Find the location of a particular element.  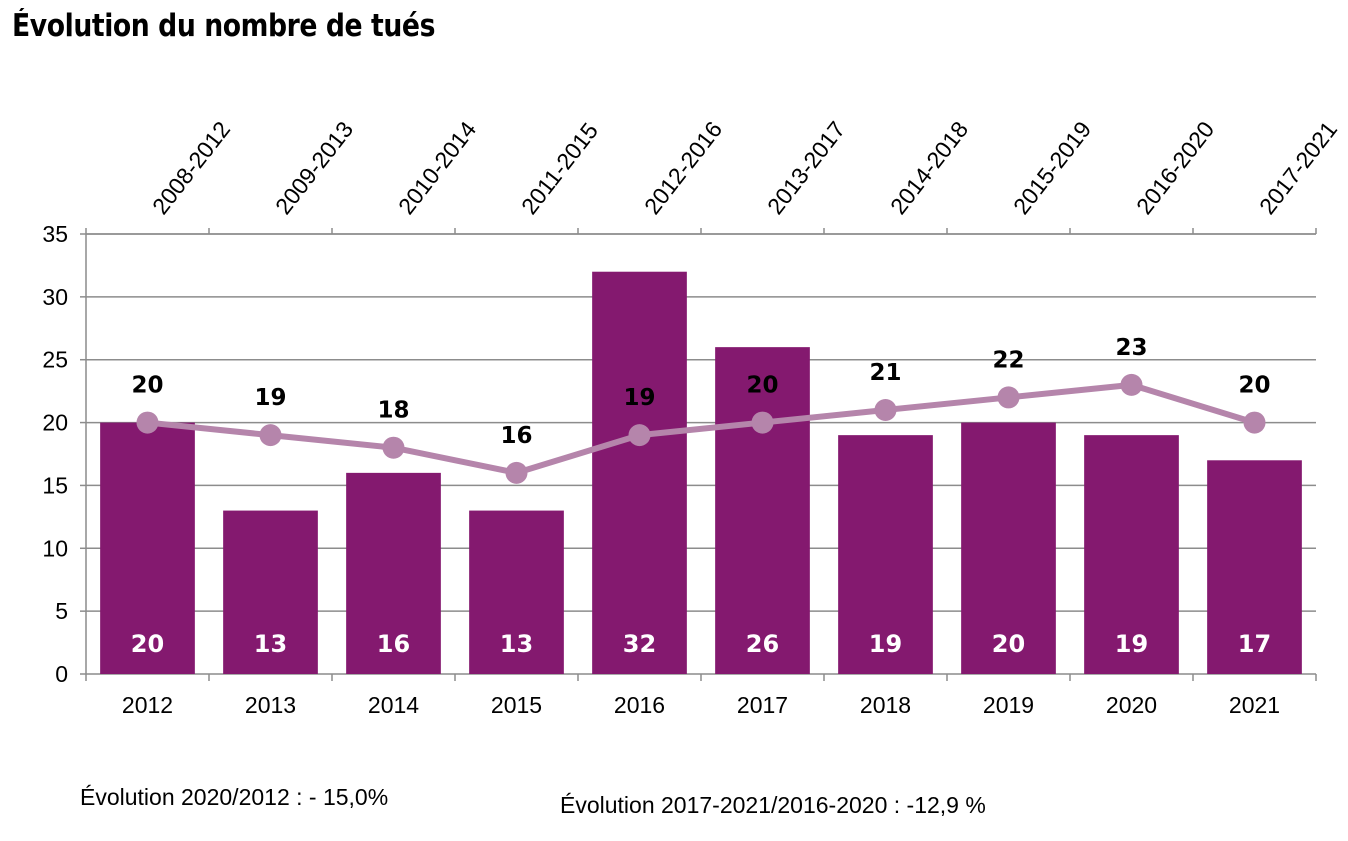

x-tick-label: 2018 is located at coordinates (885, 705).